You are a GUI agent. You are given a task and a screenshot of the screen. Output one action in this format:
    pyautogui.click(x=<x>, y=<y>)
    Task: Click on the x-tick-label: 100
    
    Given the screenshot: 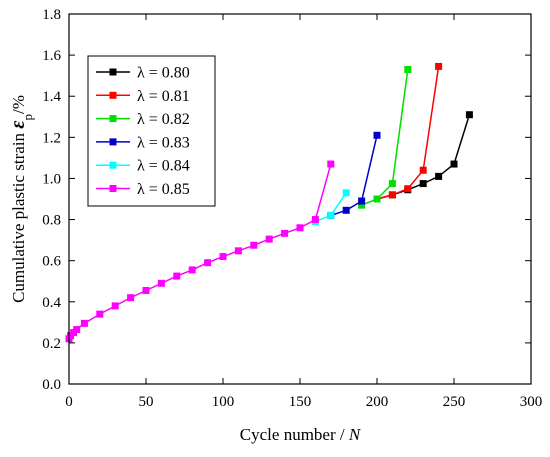 What is the action you would take?
    pyautogui.click(x=223, y=402)
    